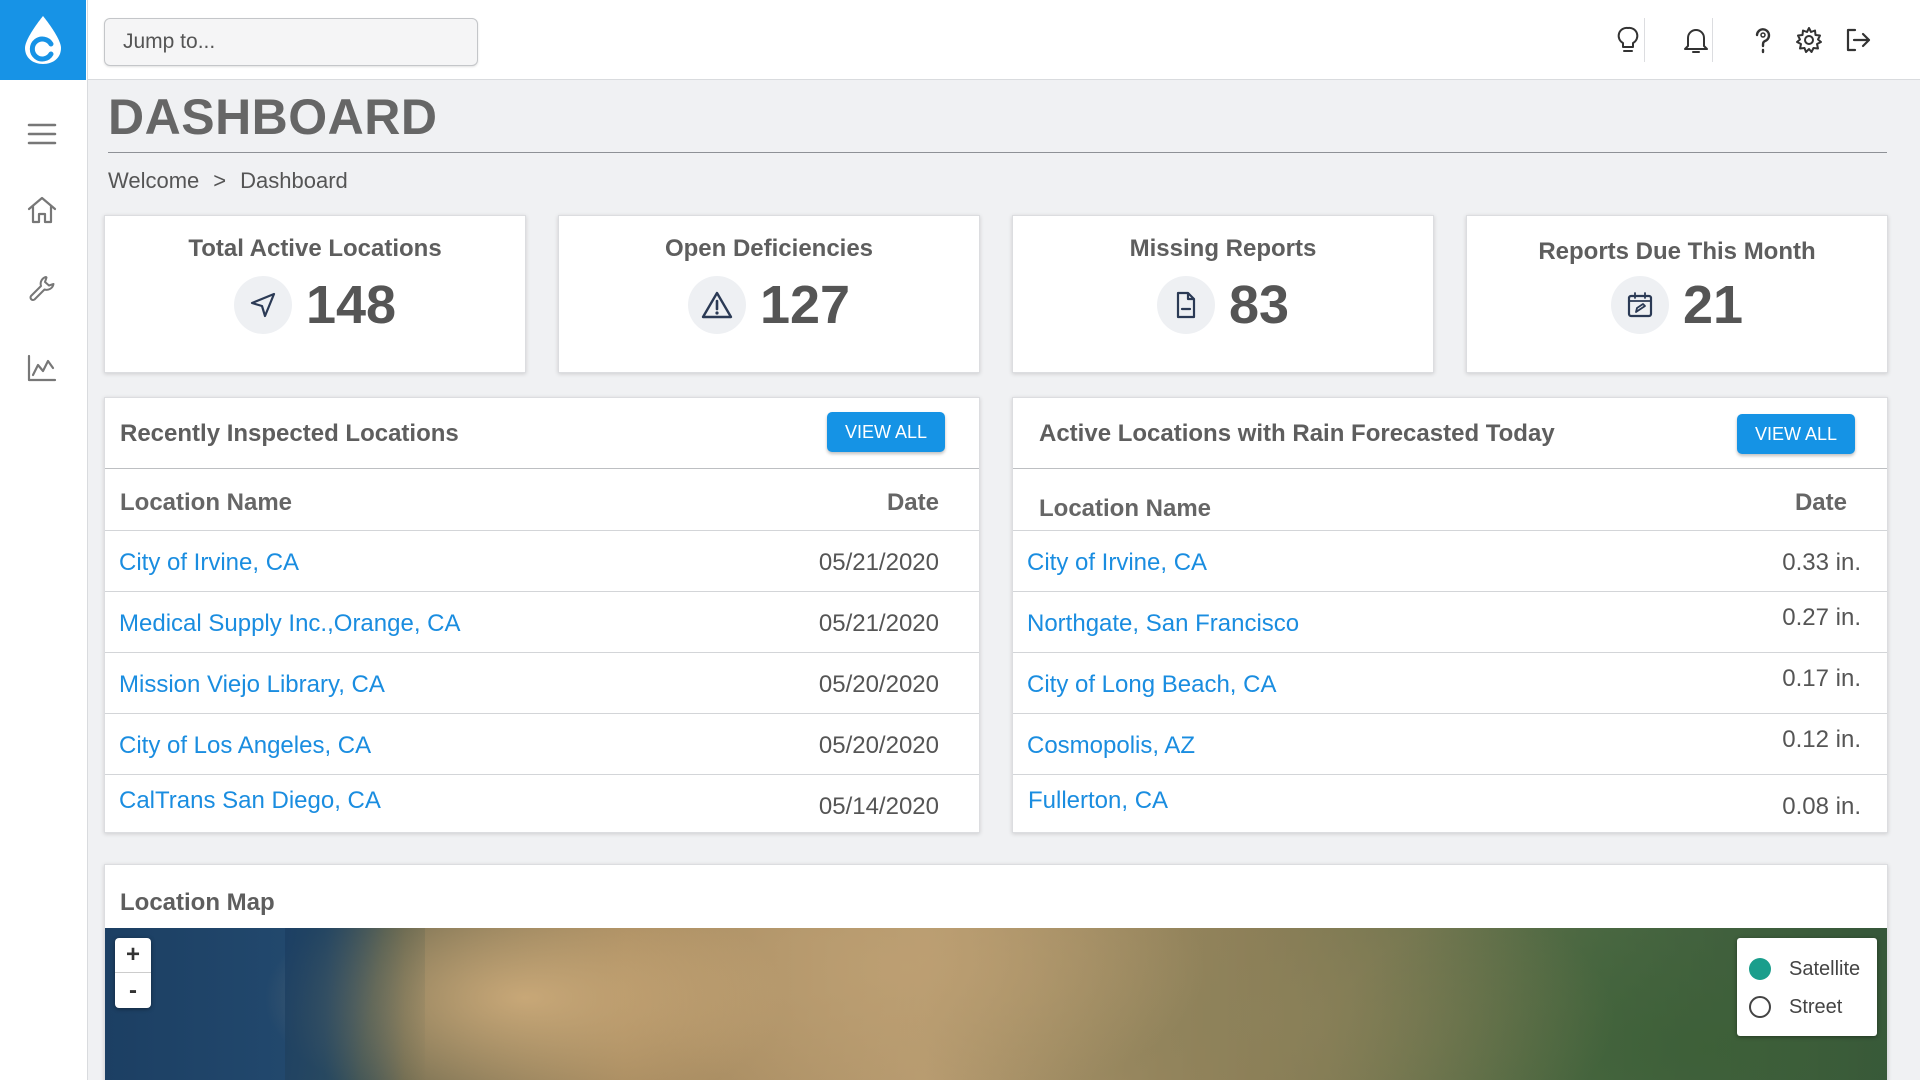 The image size is (1920, 1080). What do you see at coordinates (1825, 968) in the screenshot?
I see `layer-label: Satellite` at bounding box center [1825, 968].